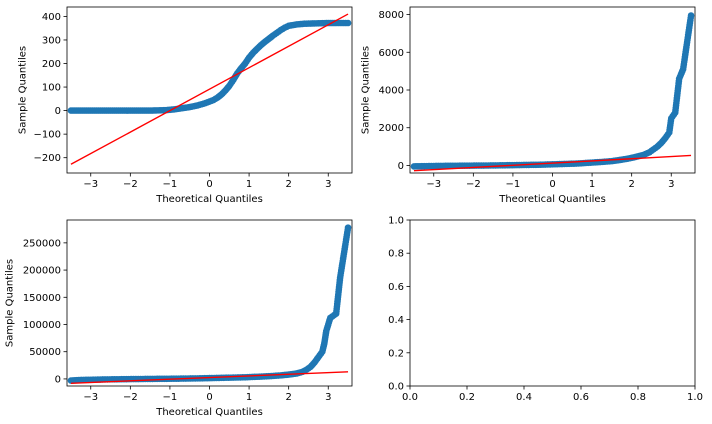 The image size is (712, 424). Describe the element at coordinates (51, 17) in the screenshot. I see `y-tick-label: 400` at that location.